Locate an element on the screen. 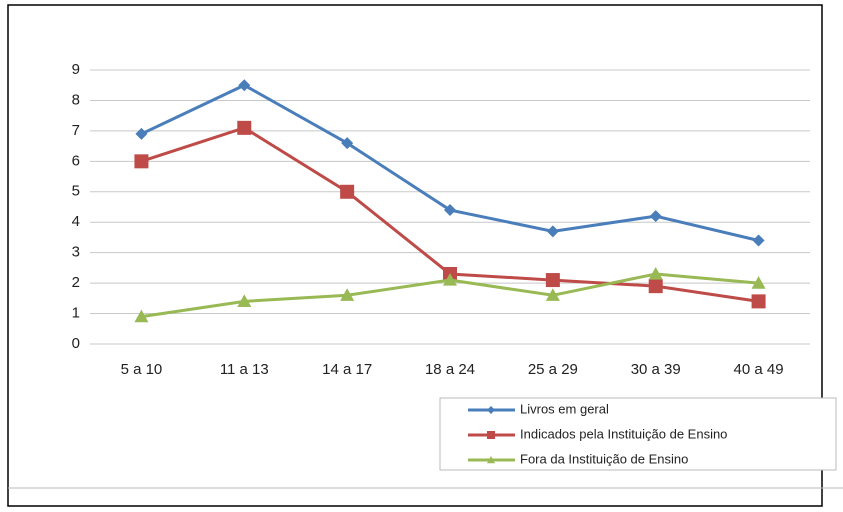  y-tick-label: 3 is located at coordinates (76, 252).